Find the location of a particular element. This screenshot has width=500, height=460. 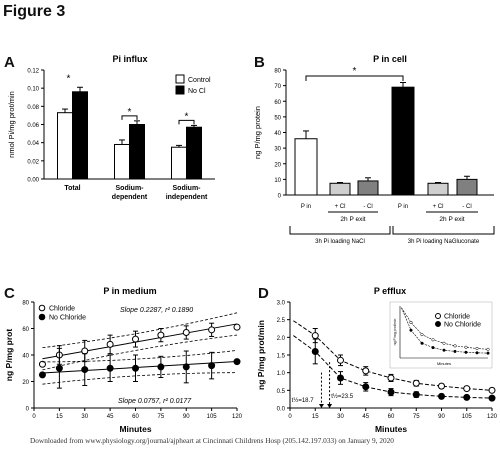

chart-b-ytick-label: 80 is located at coordinates (277, 72).